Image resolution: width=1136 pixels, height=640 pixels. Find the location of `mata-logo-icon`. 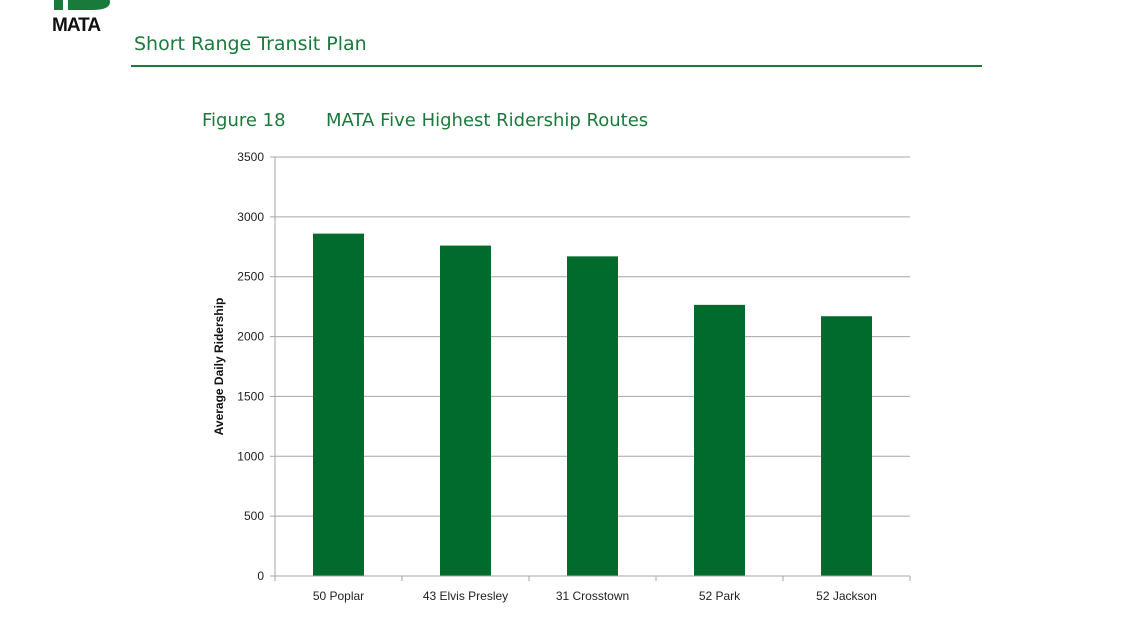

mata-logo-icon is located at coordinates (82, 5).